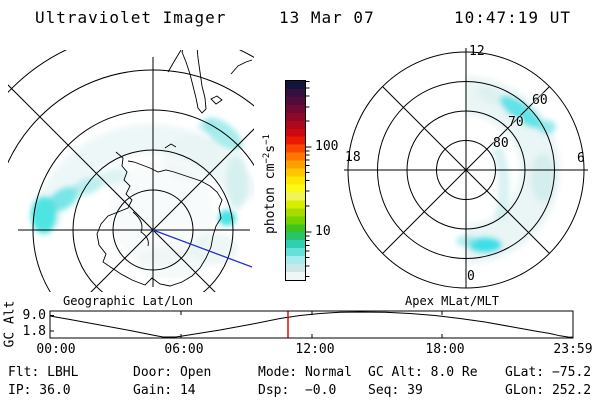  What do you see at coordinates (327, 146) in the screenshot?
I see `colorbar-tick-label-100: 100` at bounding box center [327, 146].